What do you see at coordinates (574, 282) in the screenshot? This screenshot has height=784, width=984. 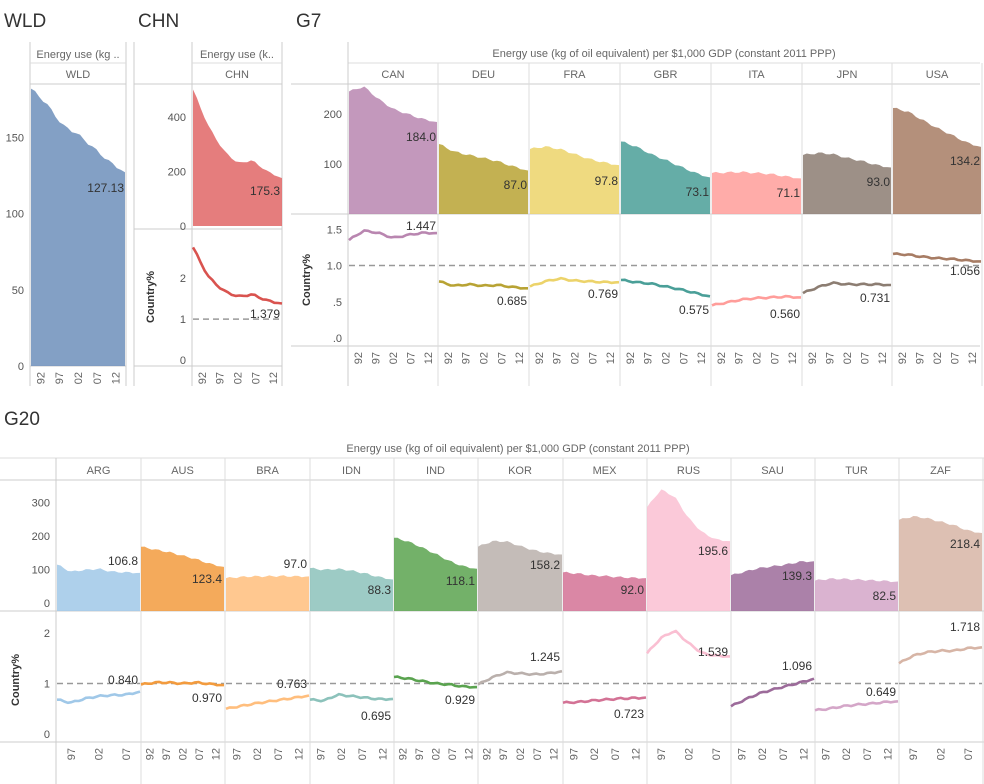 I see `g7-line-fra` at bounding box center [574, 282].